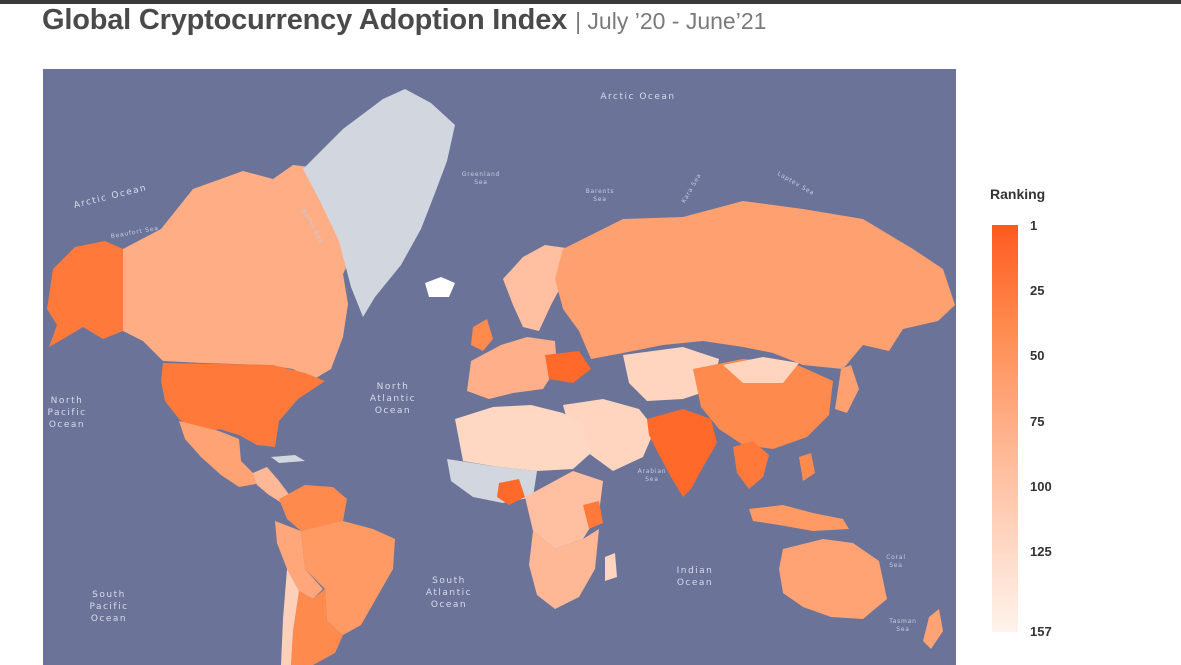  Describe the element at coordinates (847, 389) in the screenshot. I see `country-japan` at that location.